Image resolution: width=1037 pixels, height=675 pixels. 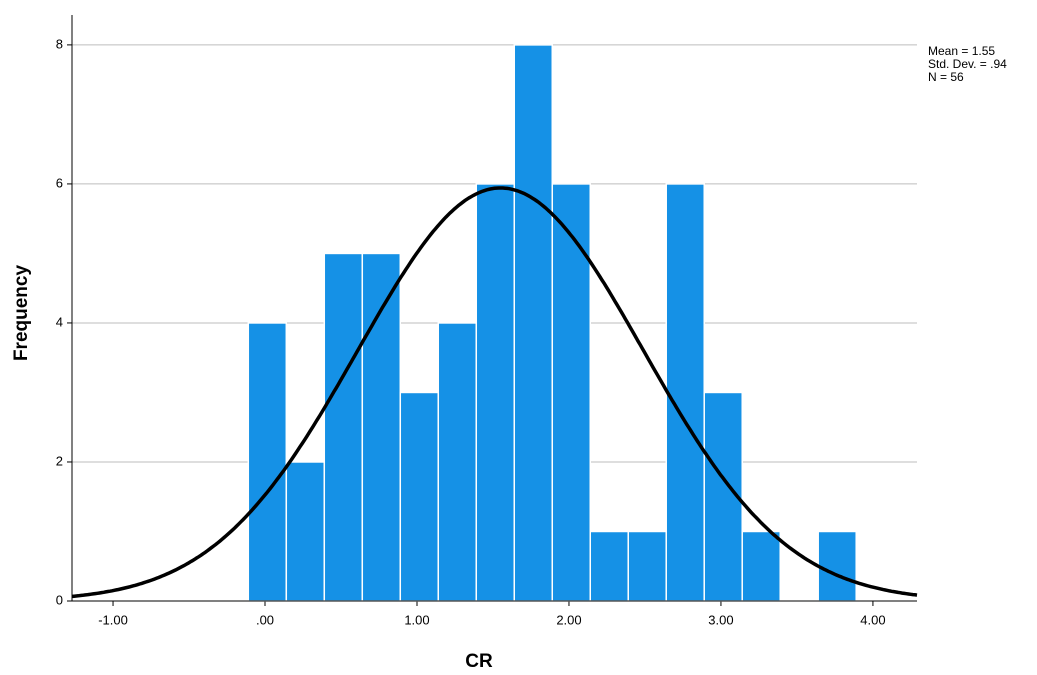 What do you see at coordinates (479, 661) in the screenshot?
I see `x-axis-title: CR` at bounding box center [479, 661].